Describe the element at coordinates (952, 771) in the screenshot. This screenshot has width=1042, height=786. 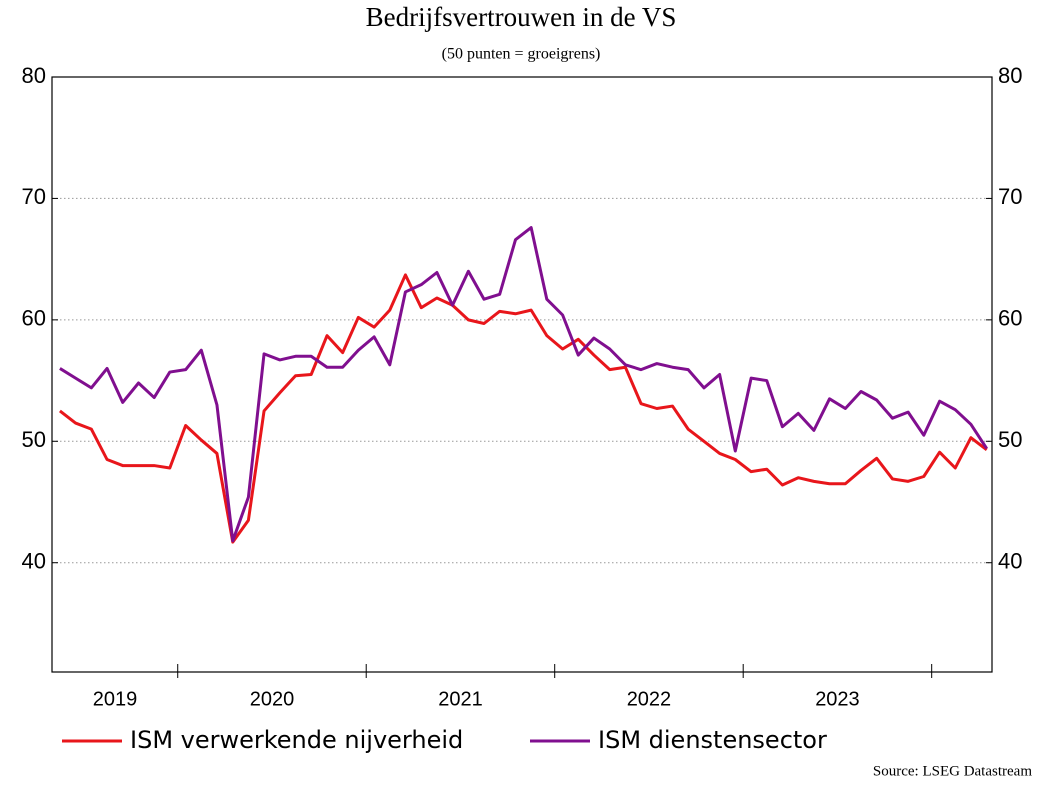
I see `source: Source: LSEG Datastream` at that location.